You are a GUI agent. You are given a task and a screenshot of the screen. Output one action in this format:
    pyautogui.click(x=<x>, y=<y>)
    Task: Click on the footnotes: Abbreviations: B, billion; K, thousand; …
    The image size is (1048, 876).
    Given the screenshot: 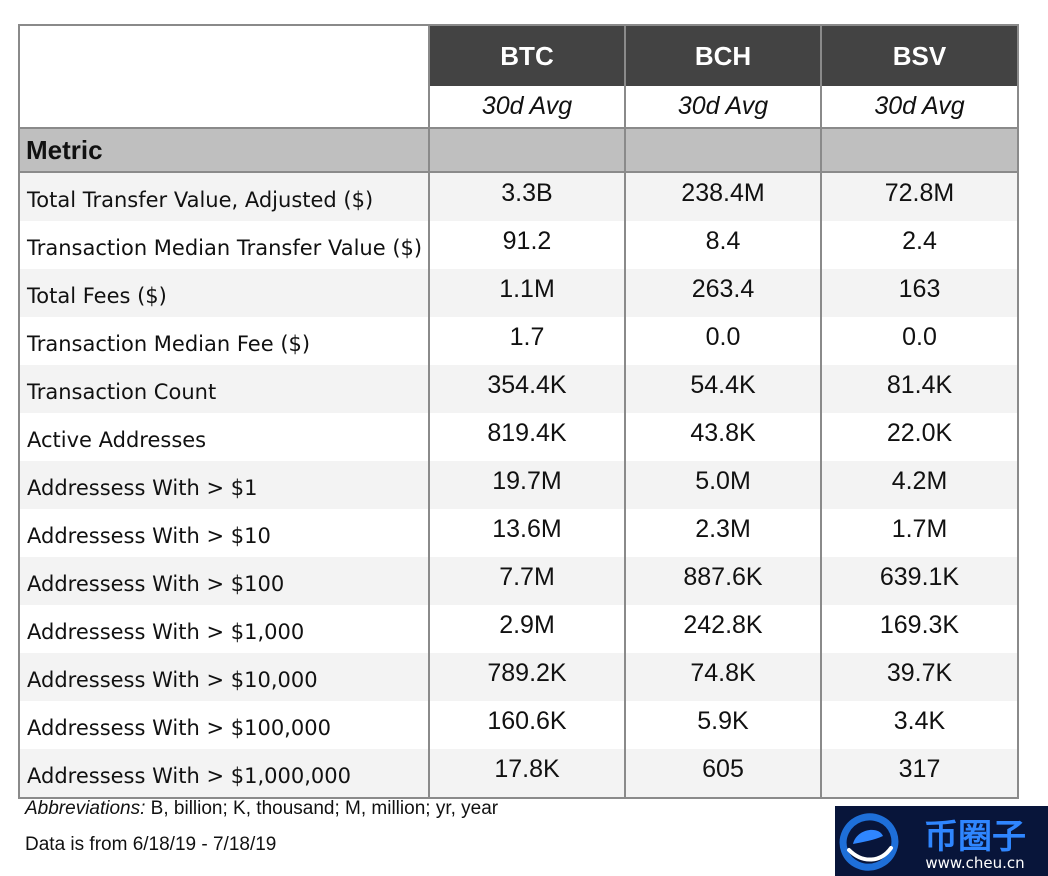 What is the action you would take?
    pyautogui.click(x=261, y=832)
    